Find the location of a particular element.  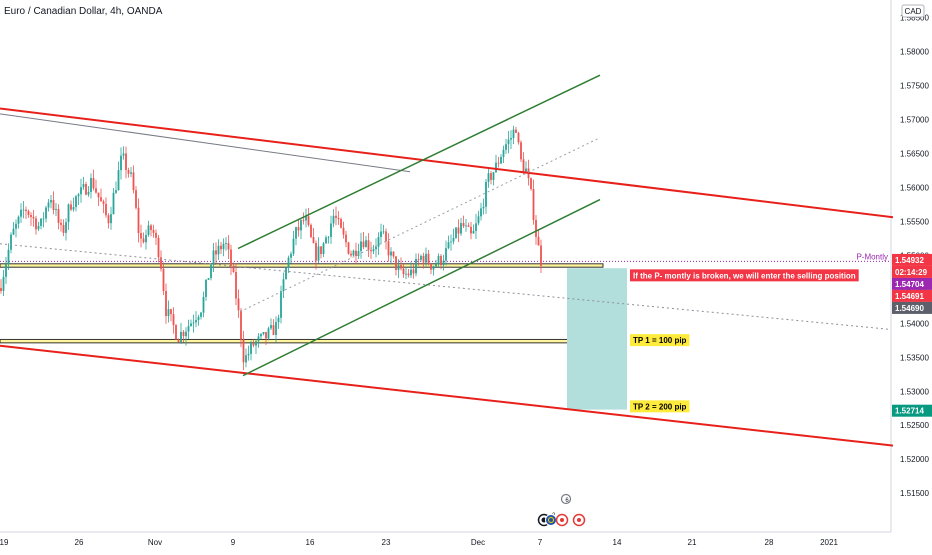

selling-note-bg is located at coordinates (744, 275).